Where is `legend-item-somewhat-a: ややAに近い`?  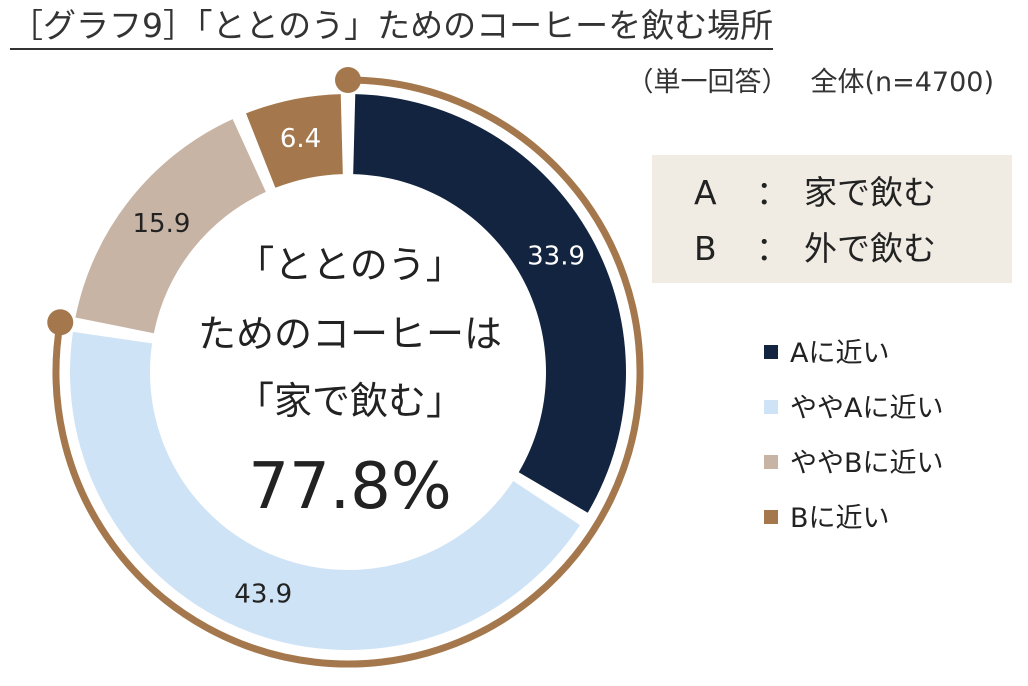
legend-item-somewhat-a: ややAに近い is located at coordinates (854, 408).